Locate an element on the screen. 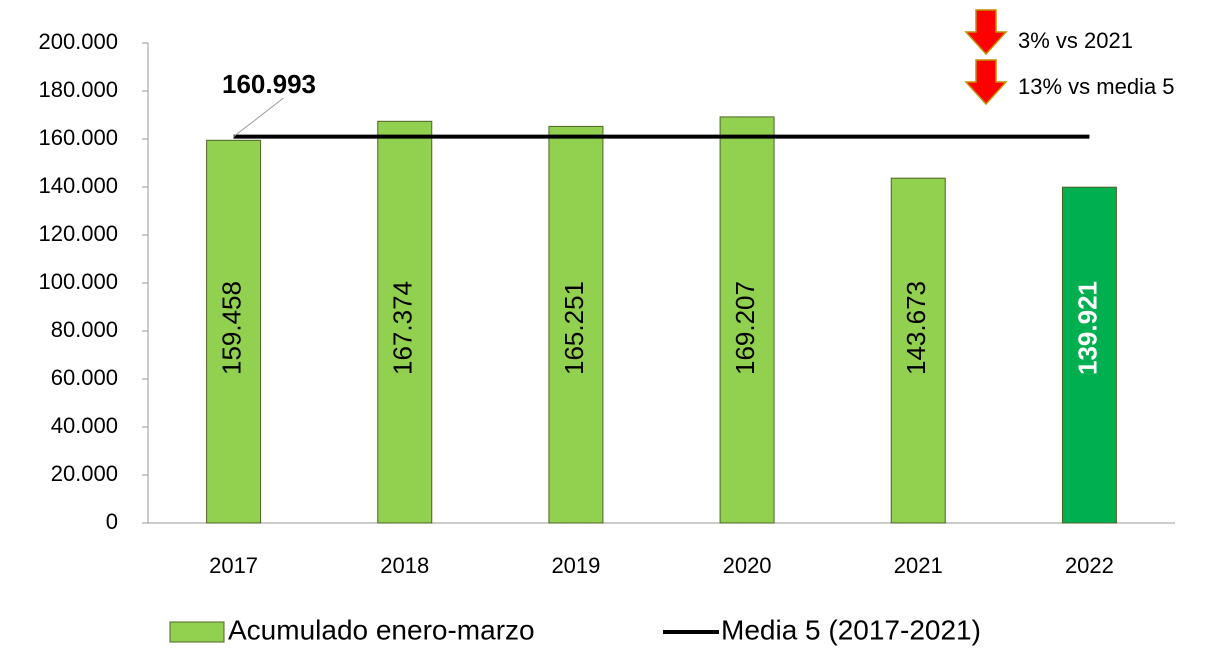 This screenshot has height=648, width=1231. line-value-label: 160.993 is located at coordinates (269, 84).